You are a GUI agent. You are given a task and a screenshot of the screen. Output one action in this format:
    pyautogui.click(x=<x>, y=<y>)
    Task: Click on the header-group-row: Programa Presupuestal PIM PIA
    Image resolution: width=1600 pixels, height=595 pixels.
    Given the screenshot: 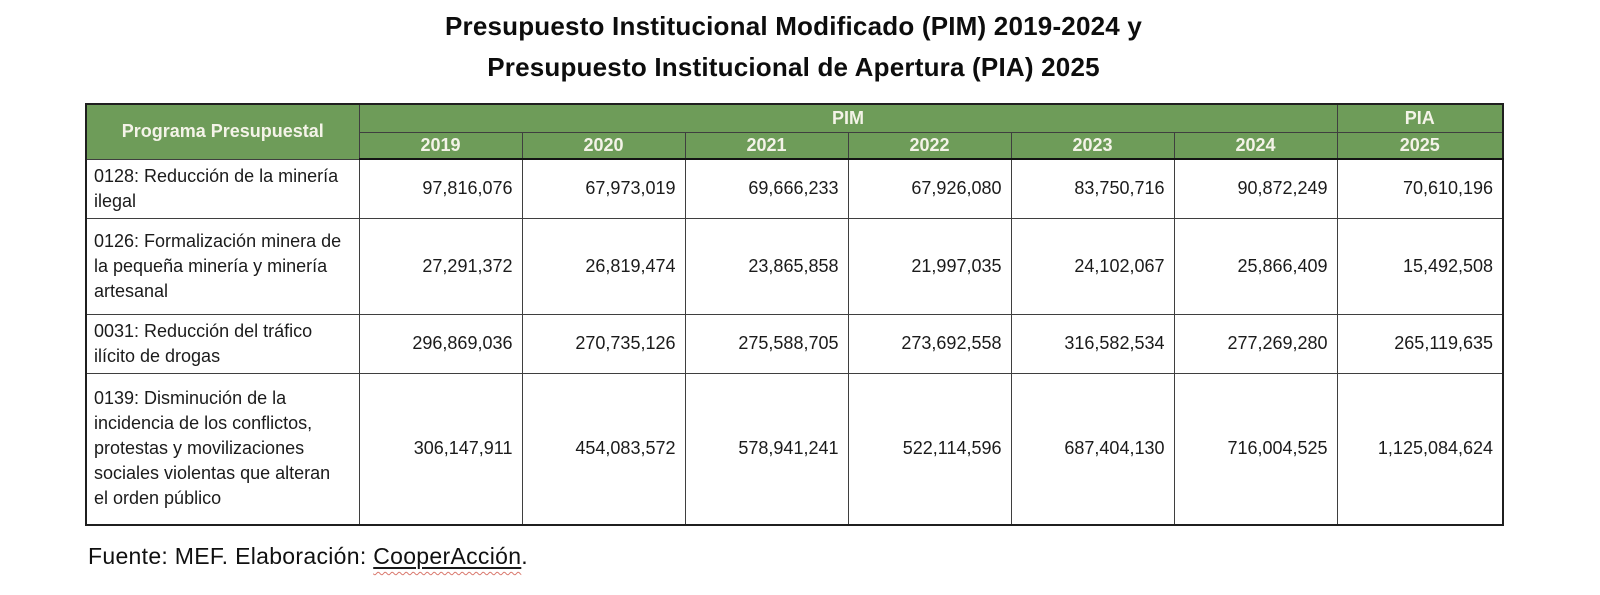 What is the action you would take?
    pyautogui.click(x=794, y=131)
    